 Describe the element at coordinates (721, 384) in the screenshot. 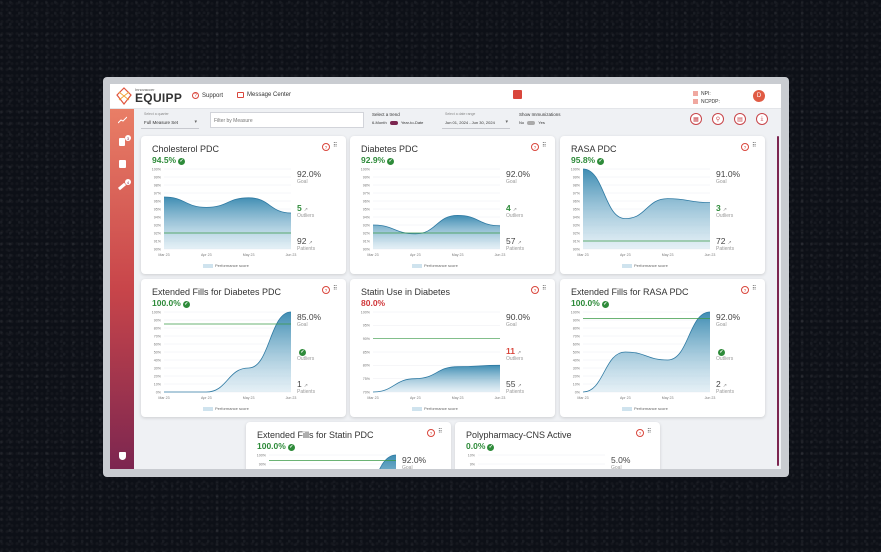

I see `patients-value: 2 ↗` at that location.